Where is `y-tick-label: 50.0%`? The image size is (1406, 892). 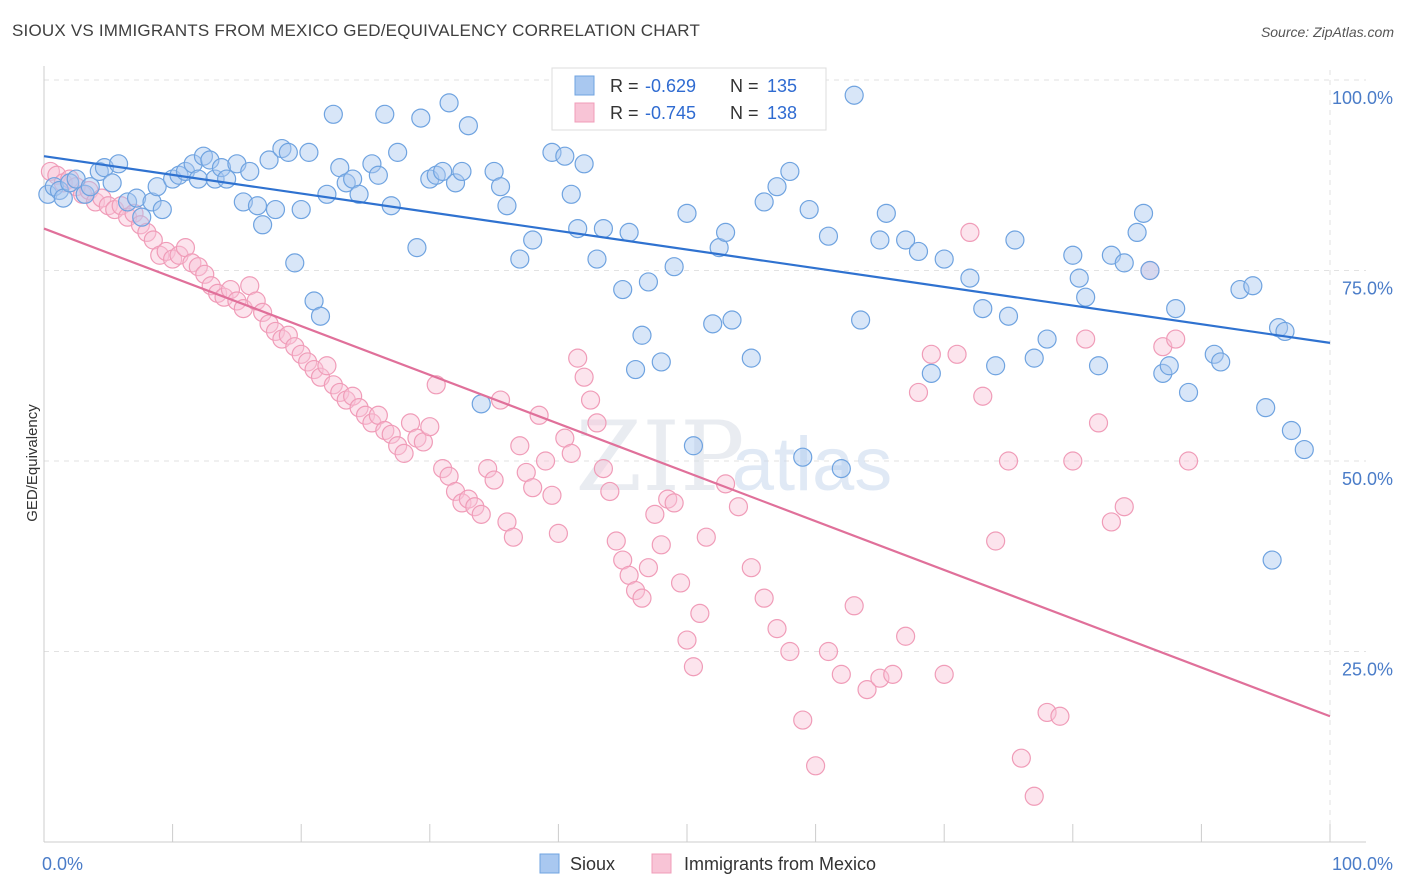
y-tick-label: 50.0% is located at coordinates (1367, 479).